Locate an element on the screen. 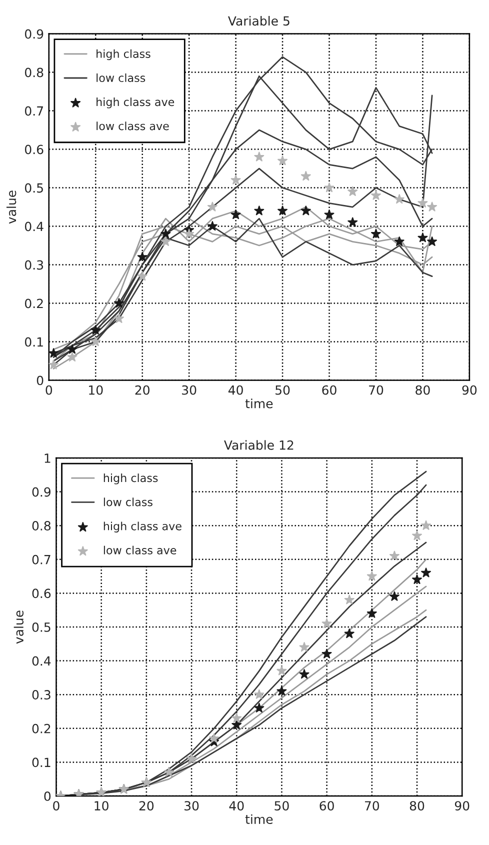  y-tick-label: 1 is located at coordinates (47, 458).